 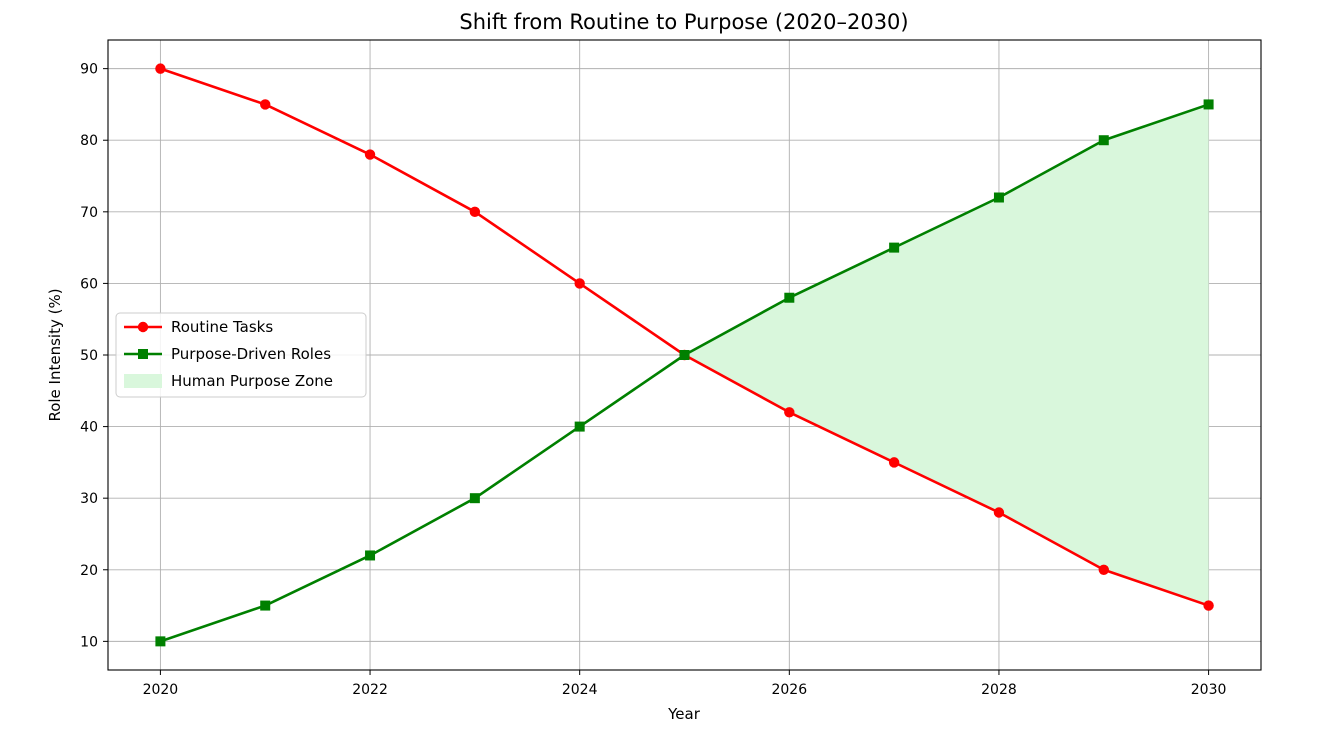 I want to click on legend-patch-human-purpose-zone, so click(x=143, y=381).